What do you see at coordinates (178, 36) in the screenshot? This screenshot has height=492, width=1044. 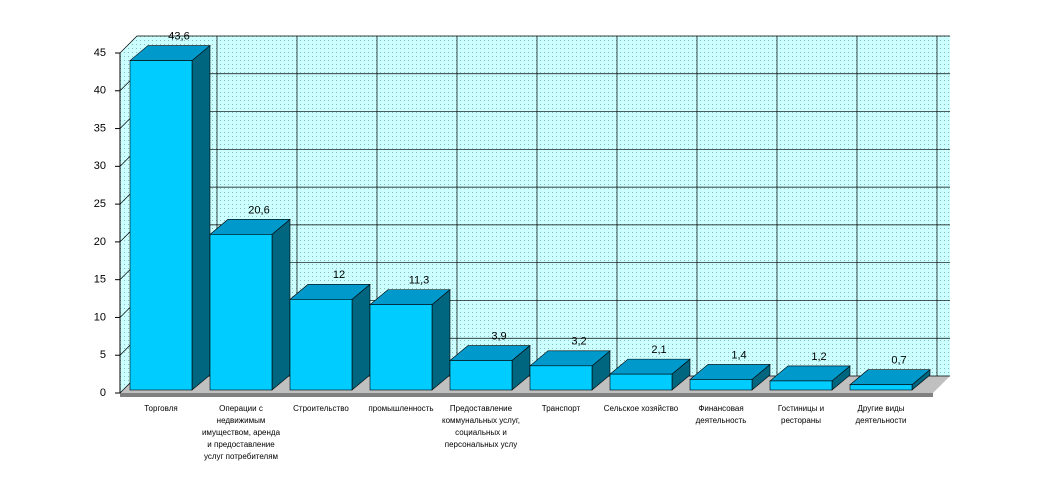 I see `value-label: 43,6` at bounding box center [178, 36].